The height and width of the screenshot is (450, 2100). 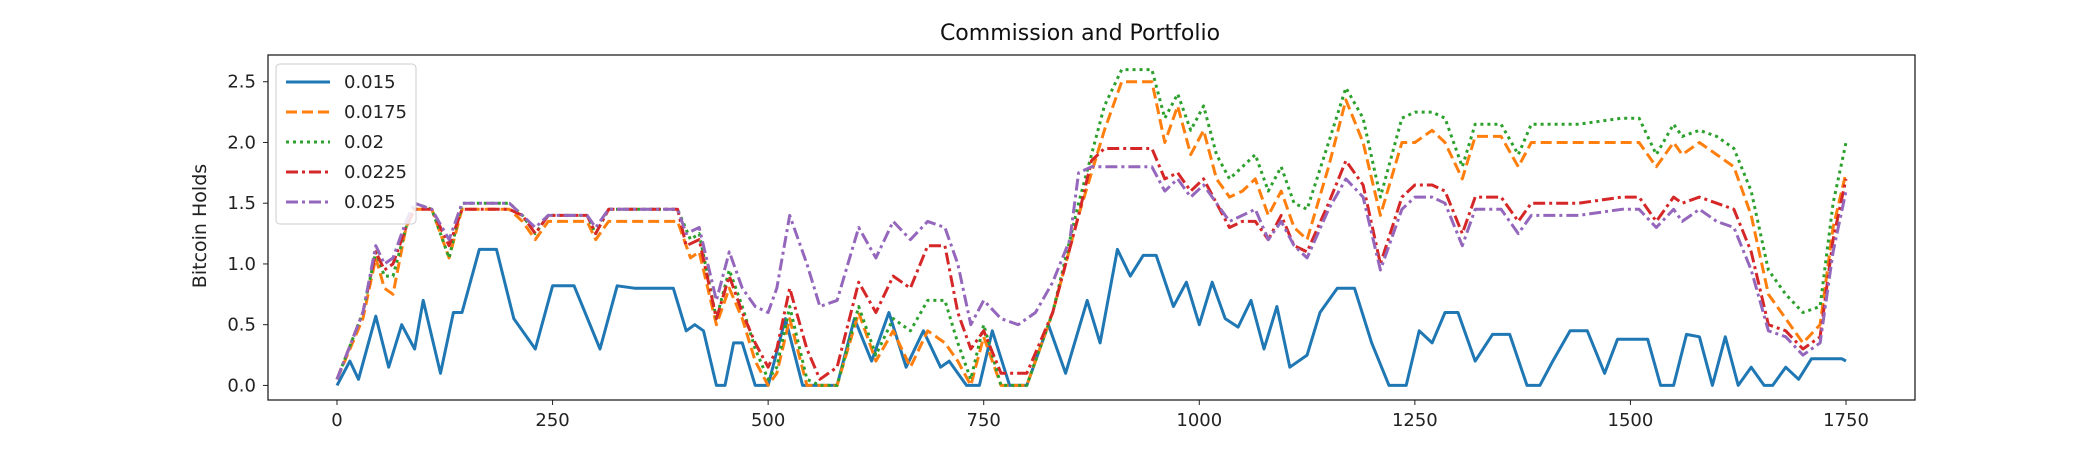 What do you see at coordinates (241, 203) in the screenshot?
I see `y-tick-label: 1.5` at bounding box center [241, 203].